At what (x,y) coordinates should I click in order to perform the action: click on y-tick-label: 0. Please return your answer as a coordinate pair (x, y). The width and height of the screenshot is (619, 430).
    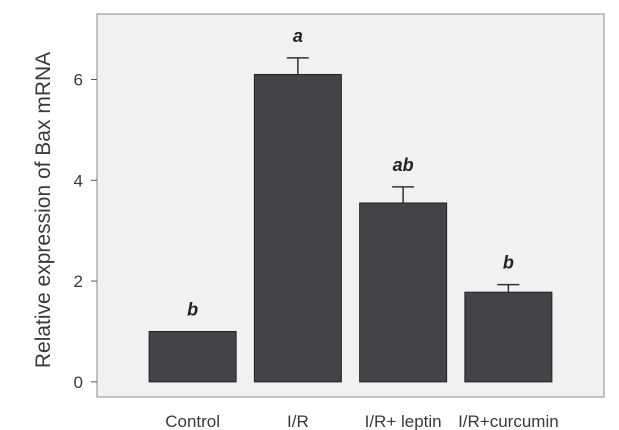
    Looking at the image, I should click on (78, 382).